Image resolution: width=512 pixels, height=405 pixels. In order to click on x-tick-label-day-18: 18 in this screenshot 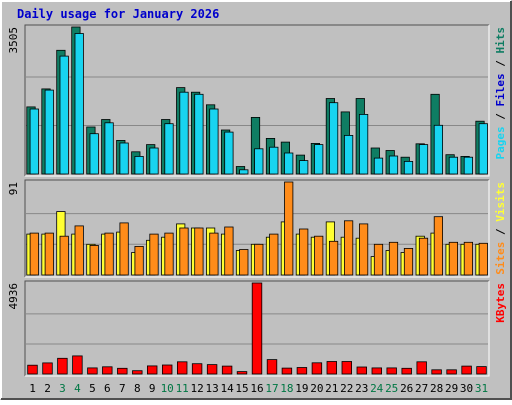, I will do `click(286, 388)`.